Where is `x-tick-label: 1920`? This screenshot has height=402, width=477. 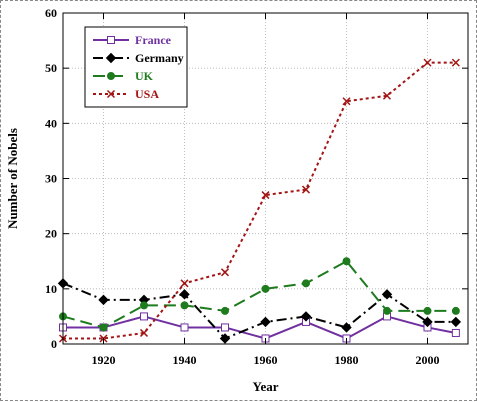 x-tick-label: 1920 is located at coordinates (104, 360).